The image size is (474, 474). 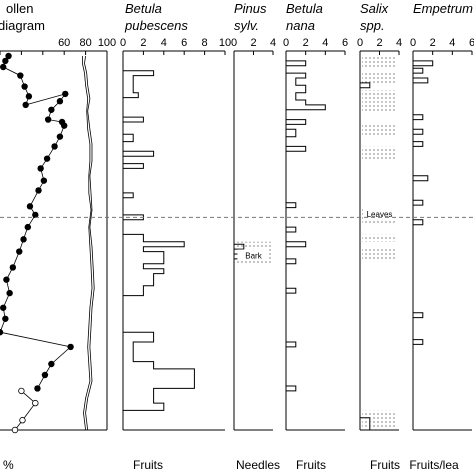 I want to click on panel-3: Salix spp. 0 2 4 Leaves Fruits, so click(x=379, y=236).